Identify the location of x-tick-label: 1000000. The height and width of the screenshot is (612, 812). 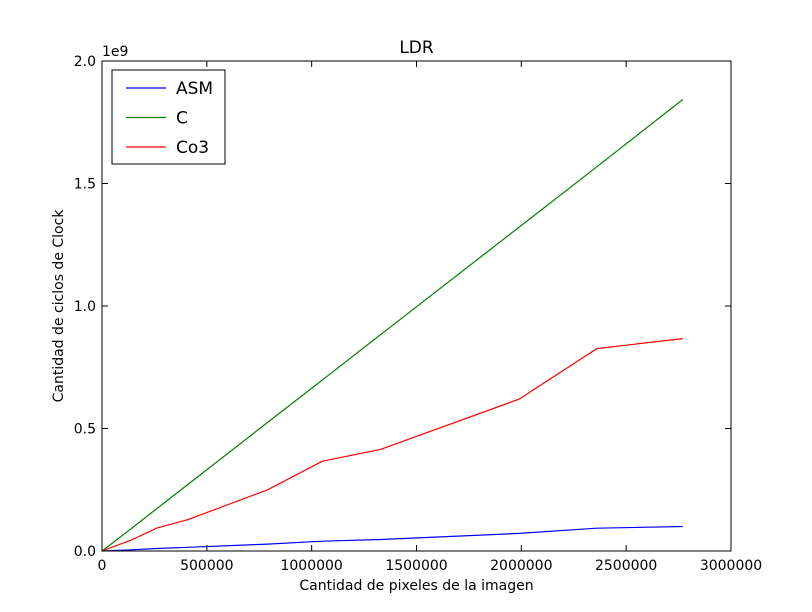
(311, 566).